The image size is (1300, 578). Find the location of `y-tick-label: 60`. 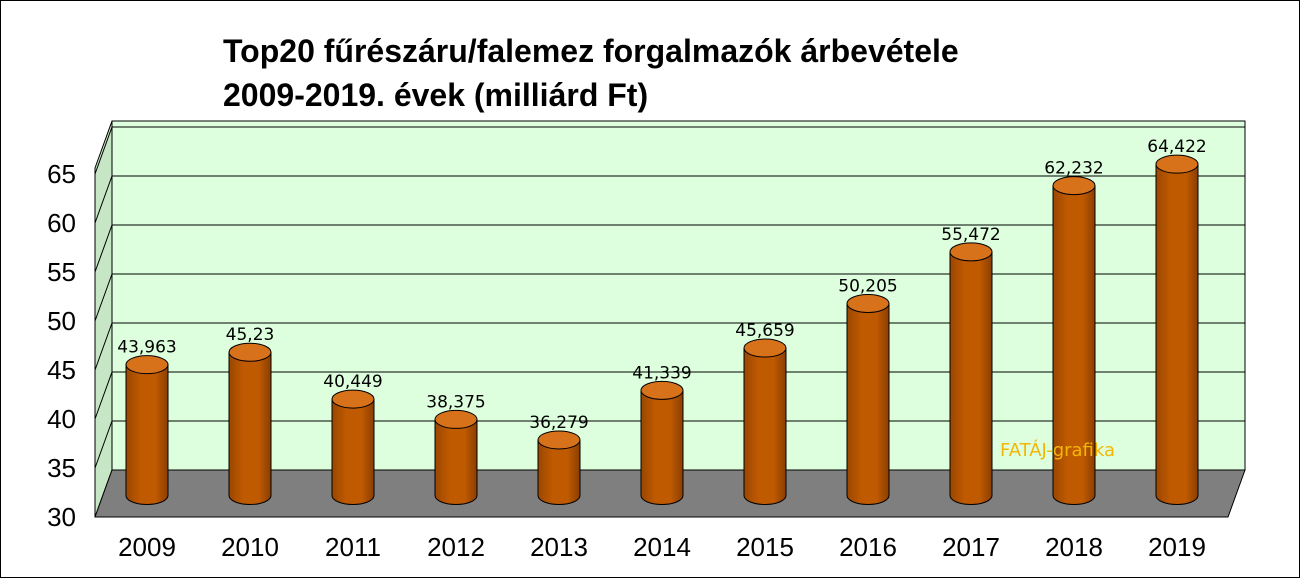

y-tick-label: 60 is located at coordinates (61, 223).